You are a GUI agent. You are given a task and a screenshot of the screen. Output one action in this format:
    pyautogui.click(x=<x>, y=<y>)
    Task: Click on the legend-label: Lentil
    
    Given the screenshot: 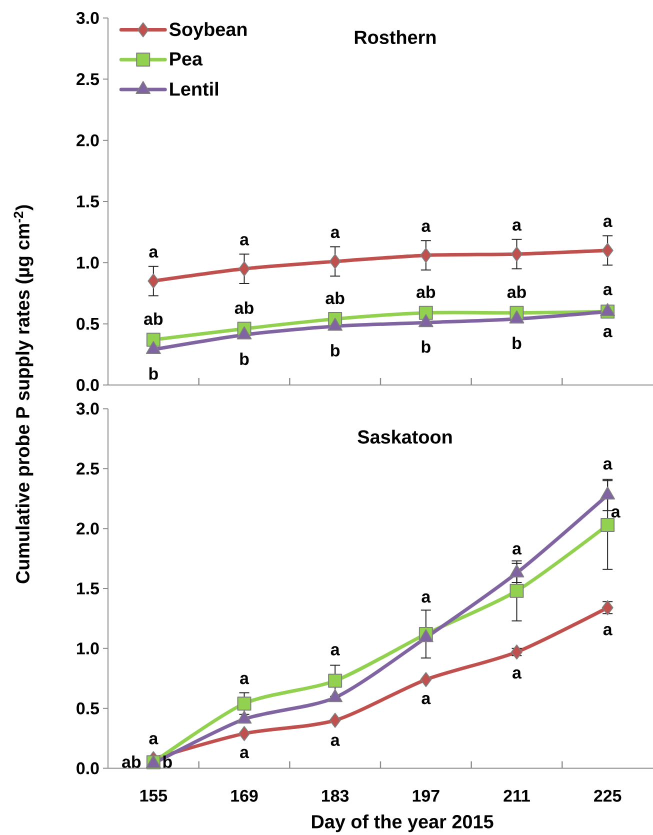 What is the action you would take?
    pyautogui.click(x=194, y=89)
    